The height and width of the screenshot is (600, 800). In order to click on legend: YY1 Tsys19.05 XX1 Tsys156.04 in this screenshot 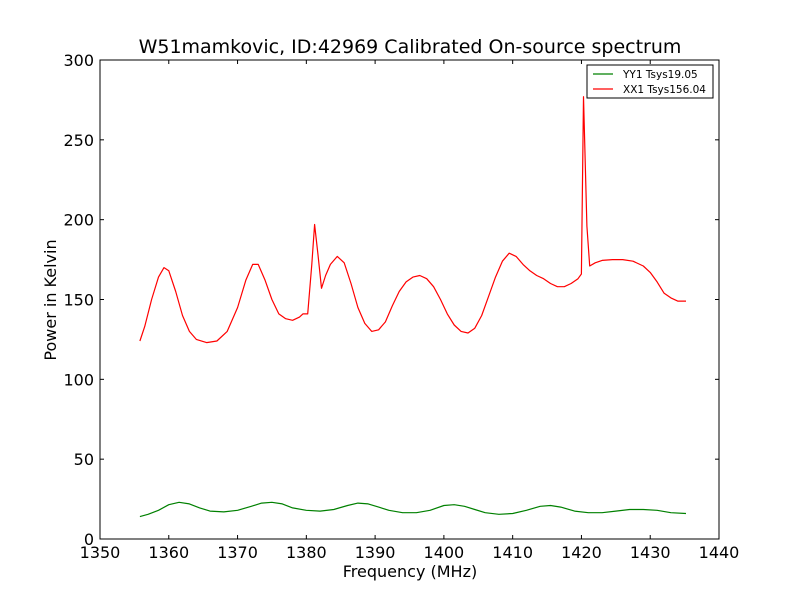, I will do `click(650, 81)`.